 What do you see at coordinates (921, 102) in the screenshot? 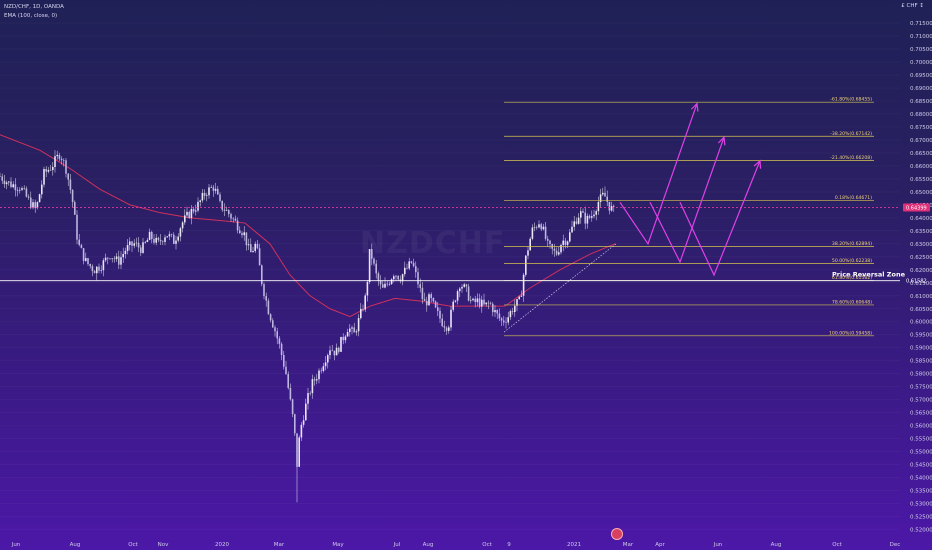
I see `y-tick-label: 0.68500` at bounding box center [921, 102].